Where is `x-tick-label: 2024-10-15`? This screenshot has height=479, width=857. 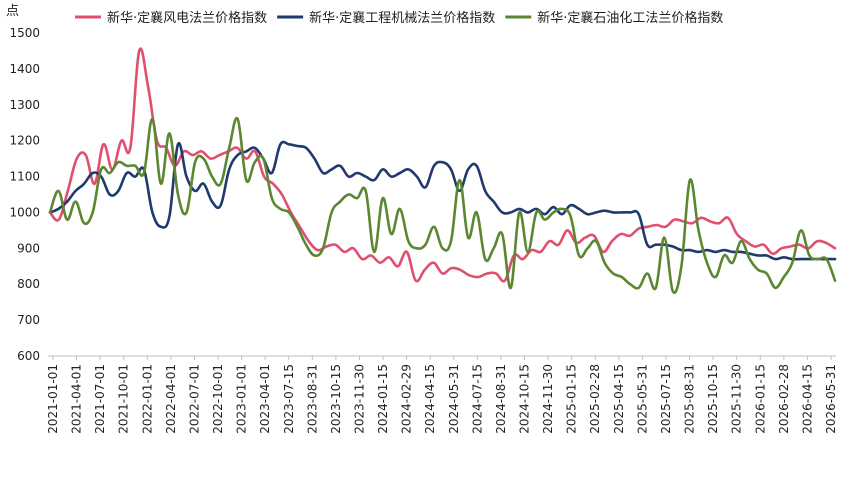 x-tick-label: 2024-10-15 is located at coordinates (525, 399).